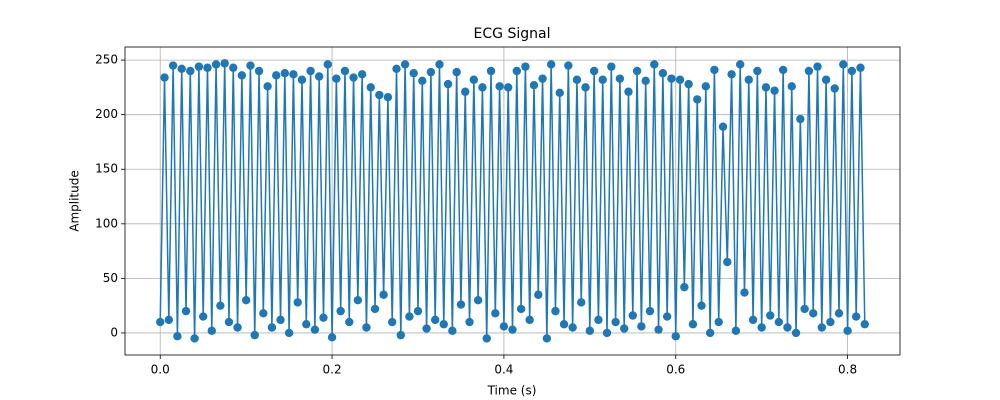 This screenshot has height=400, width=1000. Describe the element at coordinates (503, 370) in the screenshot. I see `x-tick-label: 0.4` at that location.